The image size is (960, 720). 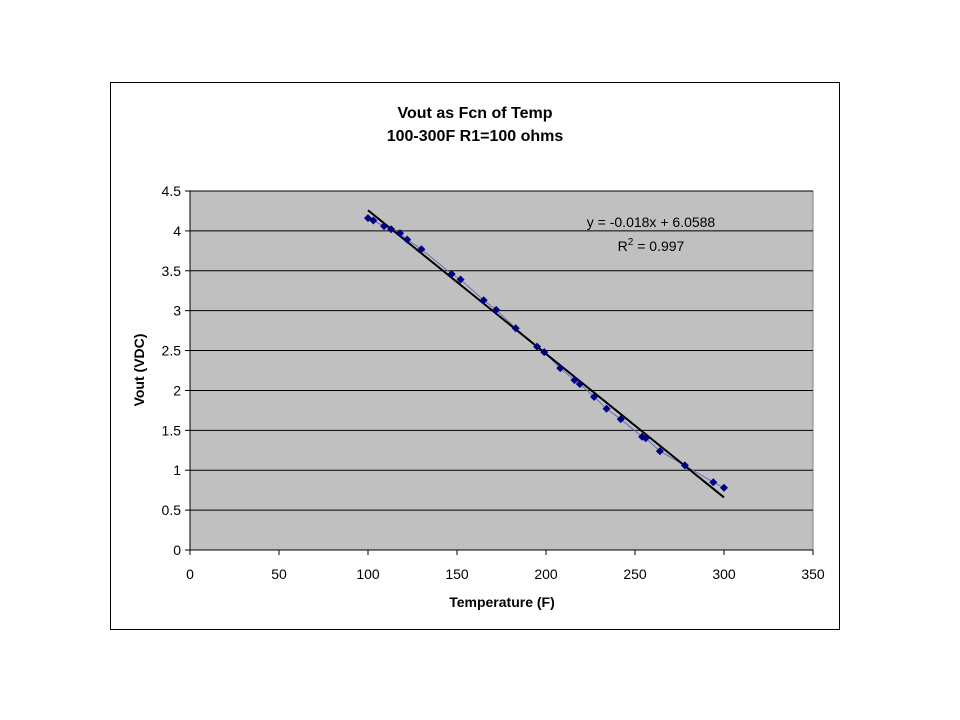 What do you see at coordinates (623, 246) in the screenshot?
I see `r-squared-prefix: R` at bounding box center [623, 246].